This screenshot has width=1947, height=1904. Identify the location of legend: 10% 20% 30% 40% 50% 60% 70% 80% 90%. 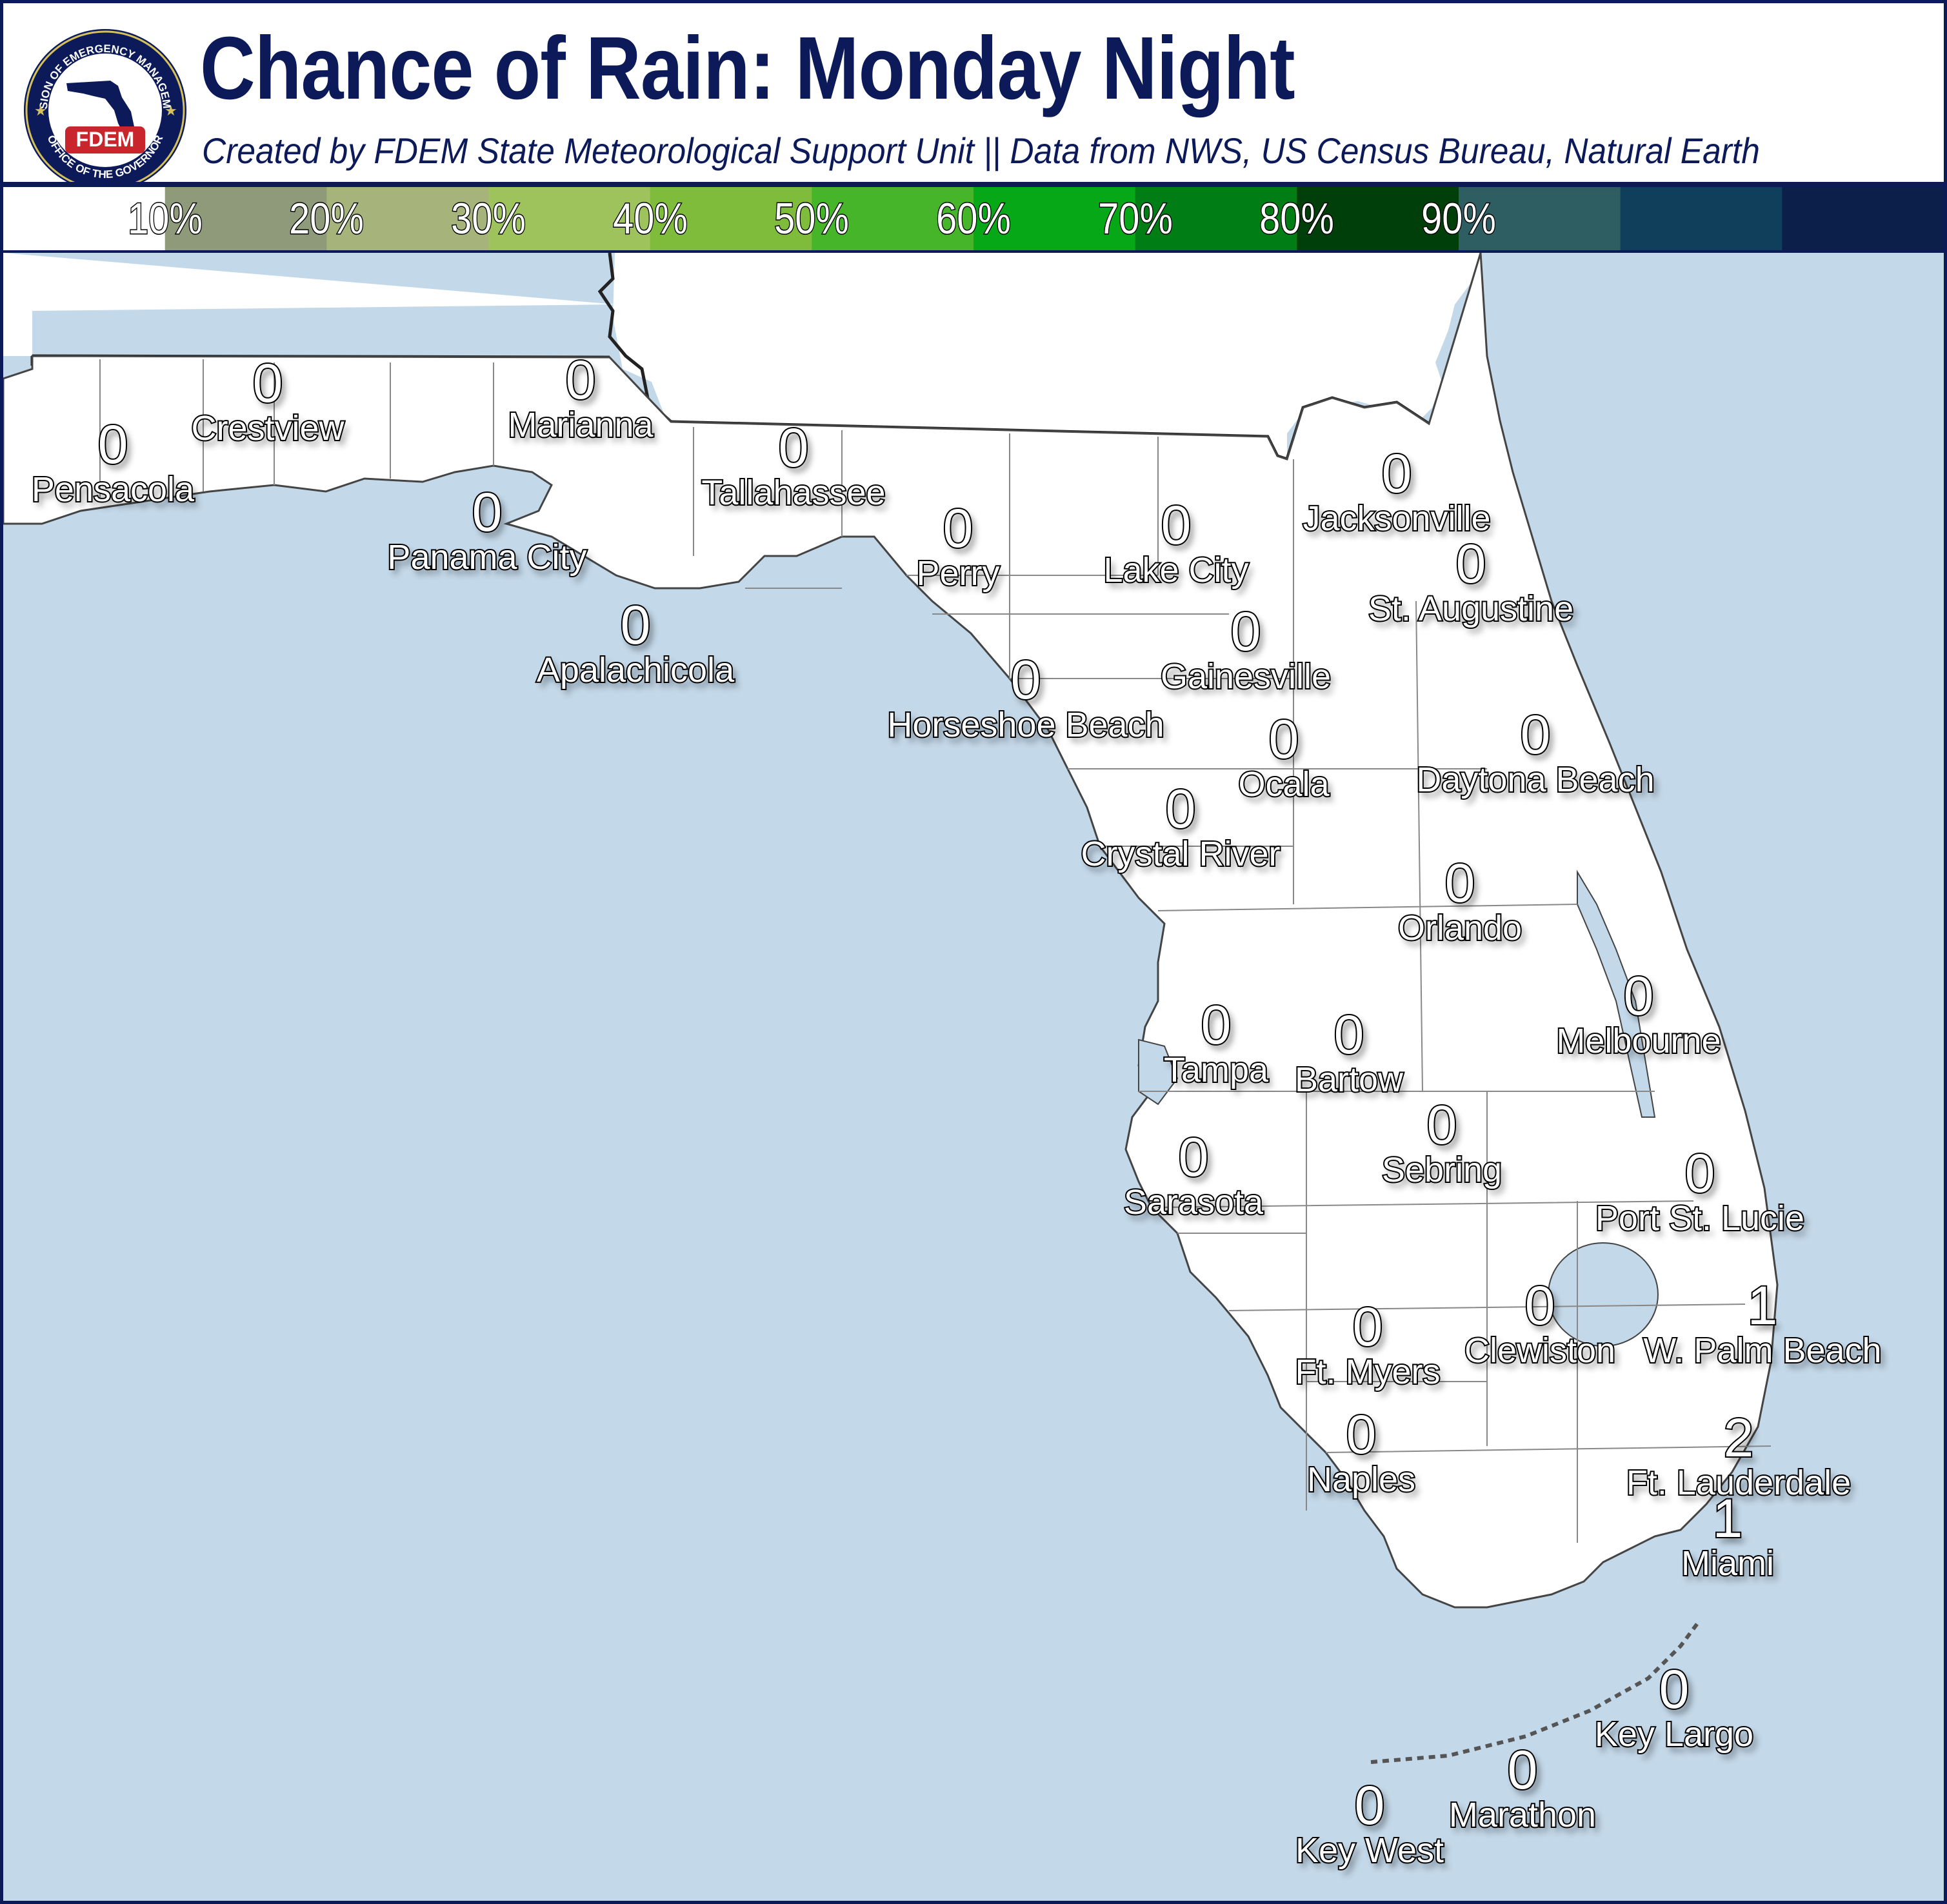
(973, 220).